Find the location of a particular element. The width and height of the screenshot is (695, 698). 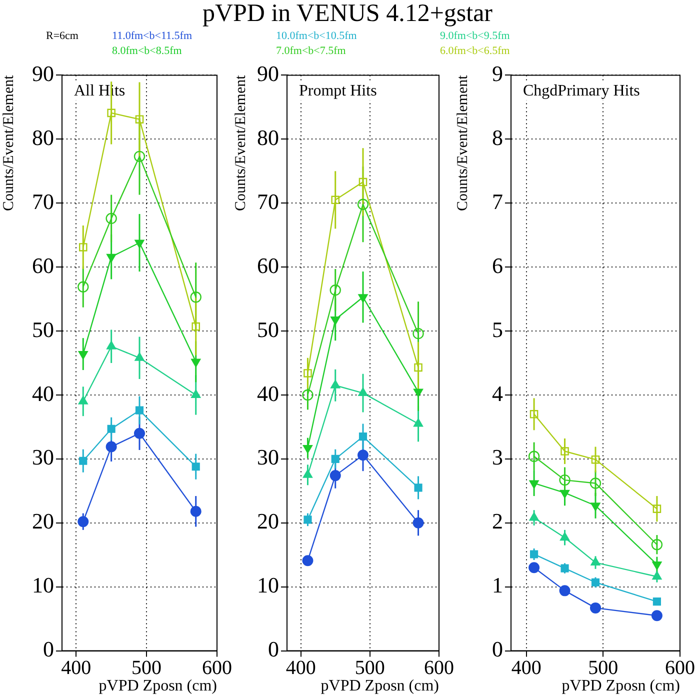

text: 6.0fm<b<6.5fm is located at coordinates (475, 51).